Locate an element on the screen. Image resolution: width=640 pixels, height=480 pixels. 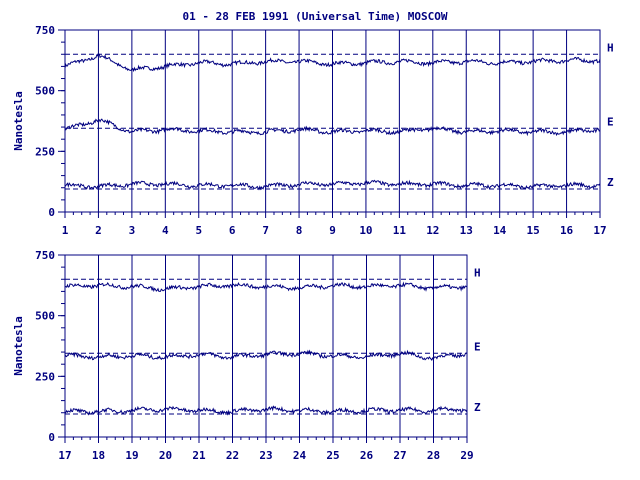
x-tick-label: 16 is located at coordinates (567, 230).